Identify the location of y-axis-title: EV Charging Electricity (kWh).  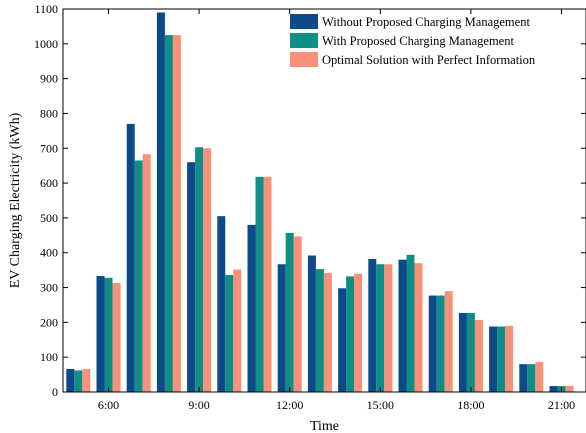
(15, 200).